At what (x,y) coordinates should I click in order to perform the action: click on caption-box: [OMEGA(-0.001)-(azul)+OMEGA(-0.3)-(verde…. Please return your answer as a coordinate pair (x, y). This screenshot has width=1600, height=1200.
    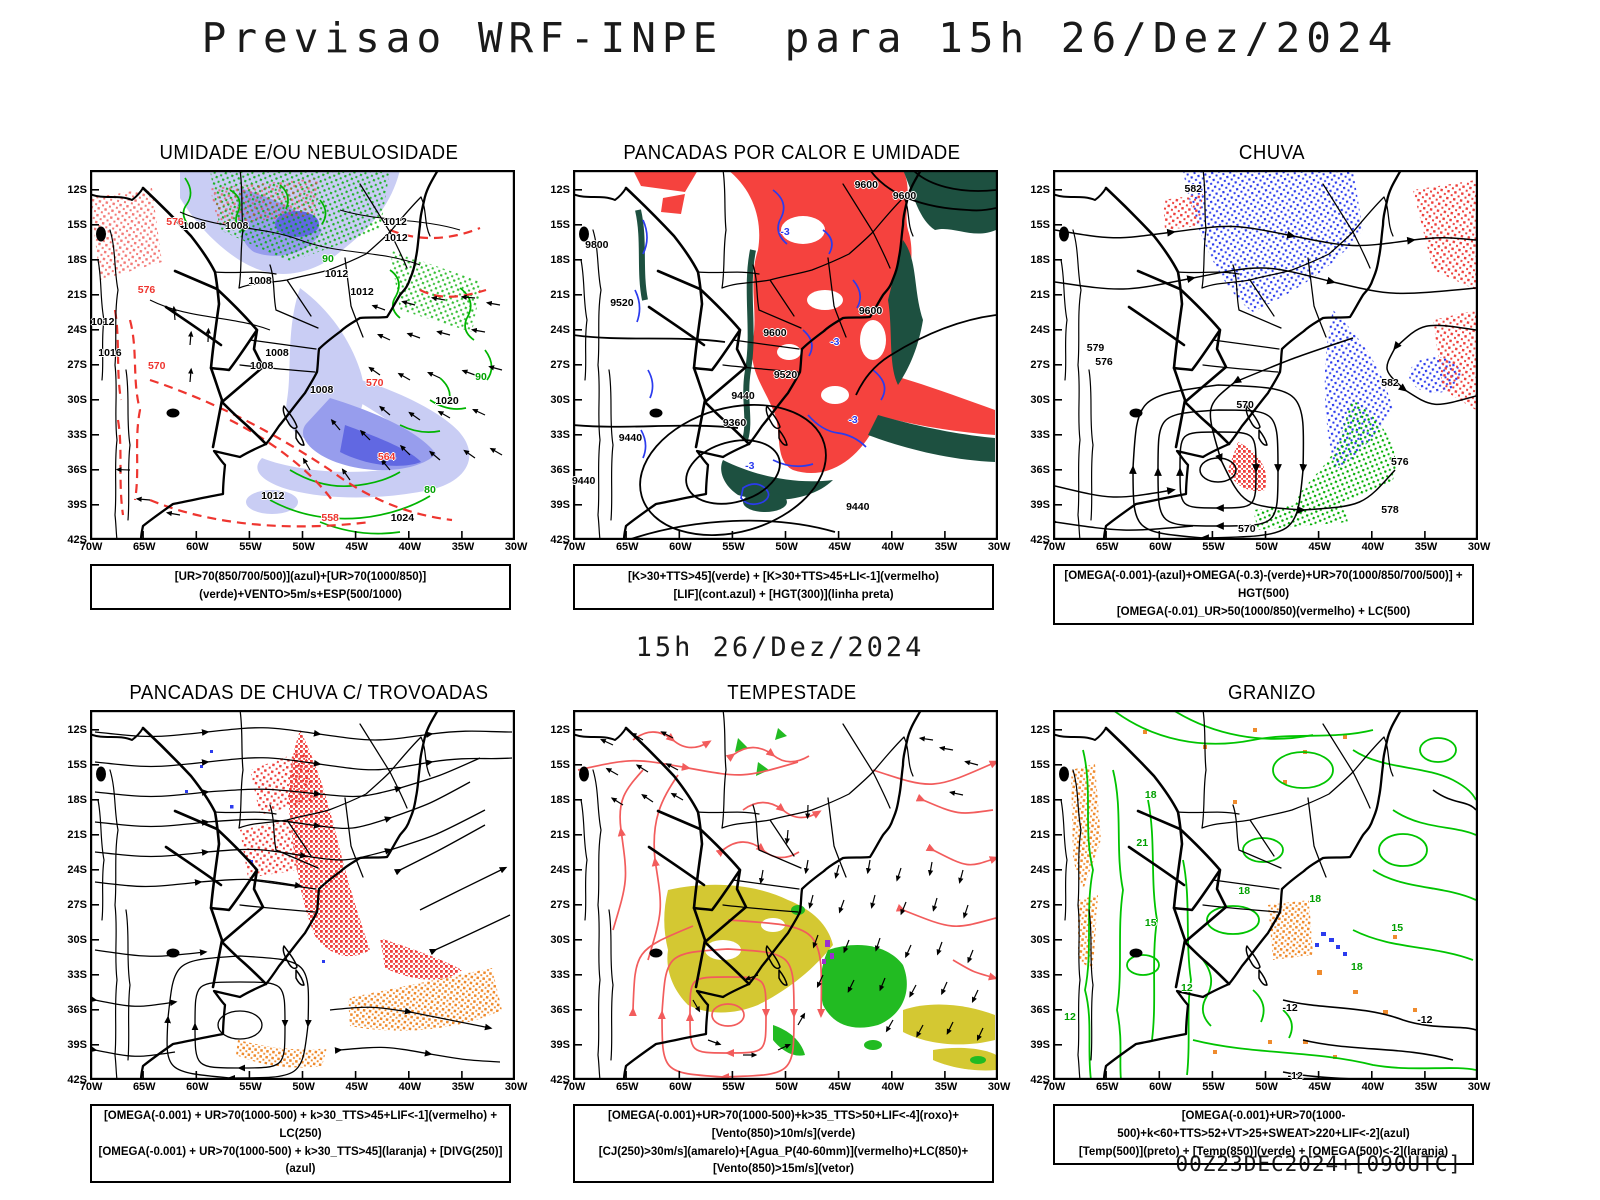
    Looking at the image, I should click on (1263, 595).